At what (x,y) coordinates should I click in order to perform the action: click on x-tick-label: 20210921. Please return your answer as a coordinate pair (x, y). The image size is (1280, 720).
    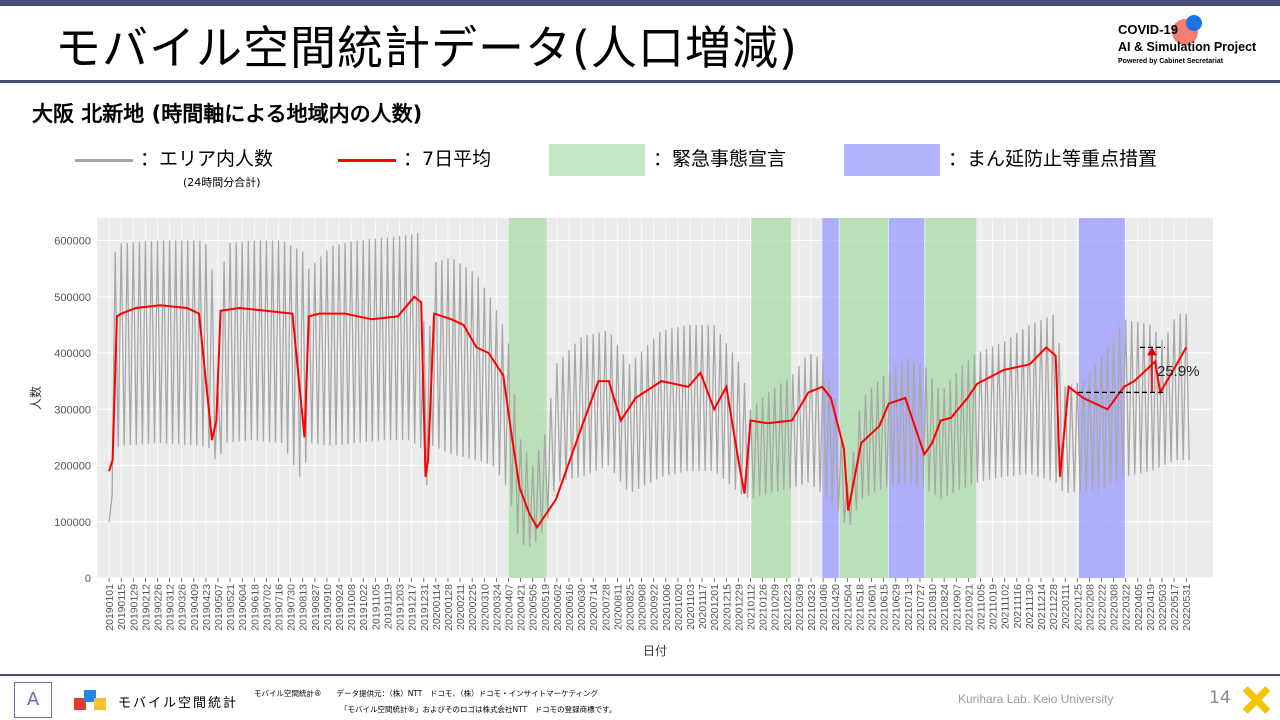
    Looking at the image, I should click on (969, 607).